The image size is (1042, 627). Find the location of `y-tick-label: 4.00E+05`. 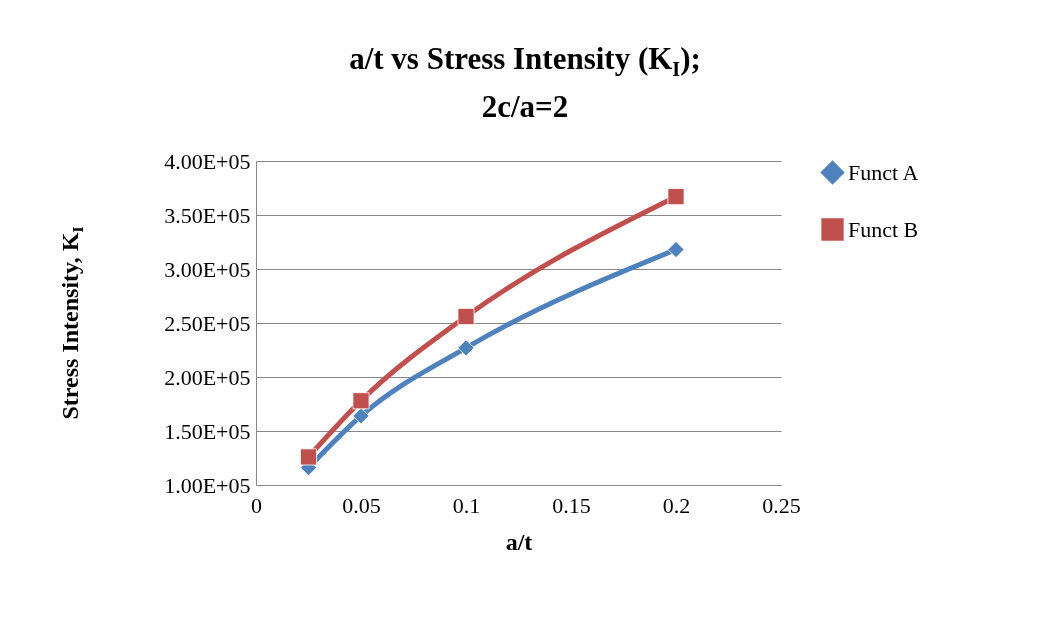

y-tick-label: 4.00E+05 is located at coordinates (207, 161).